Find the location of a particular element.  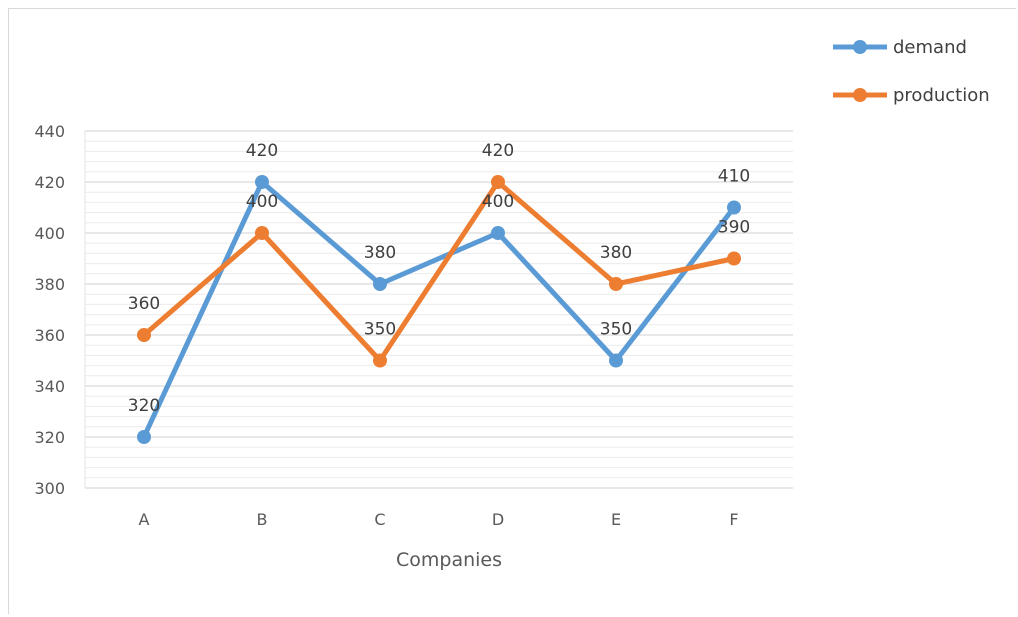

y-tick-label: 400 is located at coordinates (49, 233).